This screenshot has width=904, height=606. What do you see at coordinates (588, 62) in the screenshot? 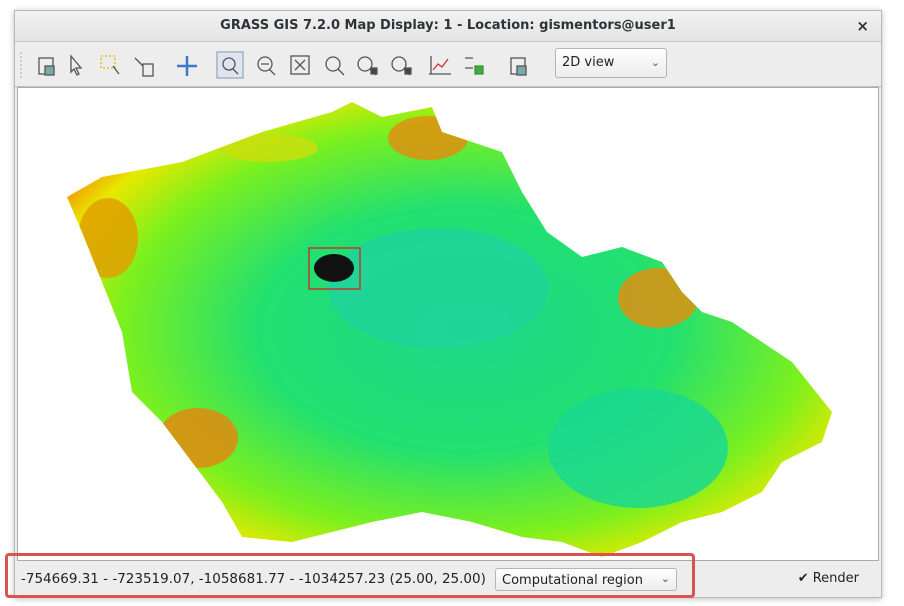
I see `view-combo-value: 2D view` at bounding box center [588, 62].